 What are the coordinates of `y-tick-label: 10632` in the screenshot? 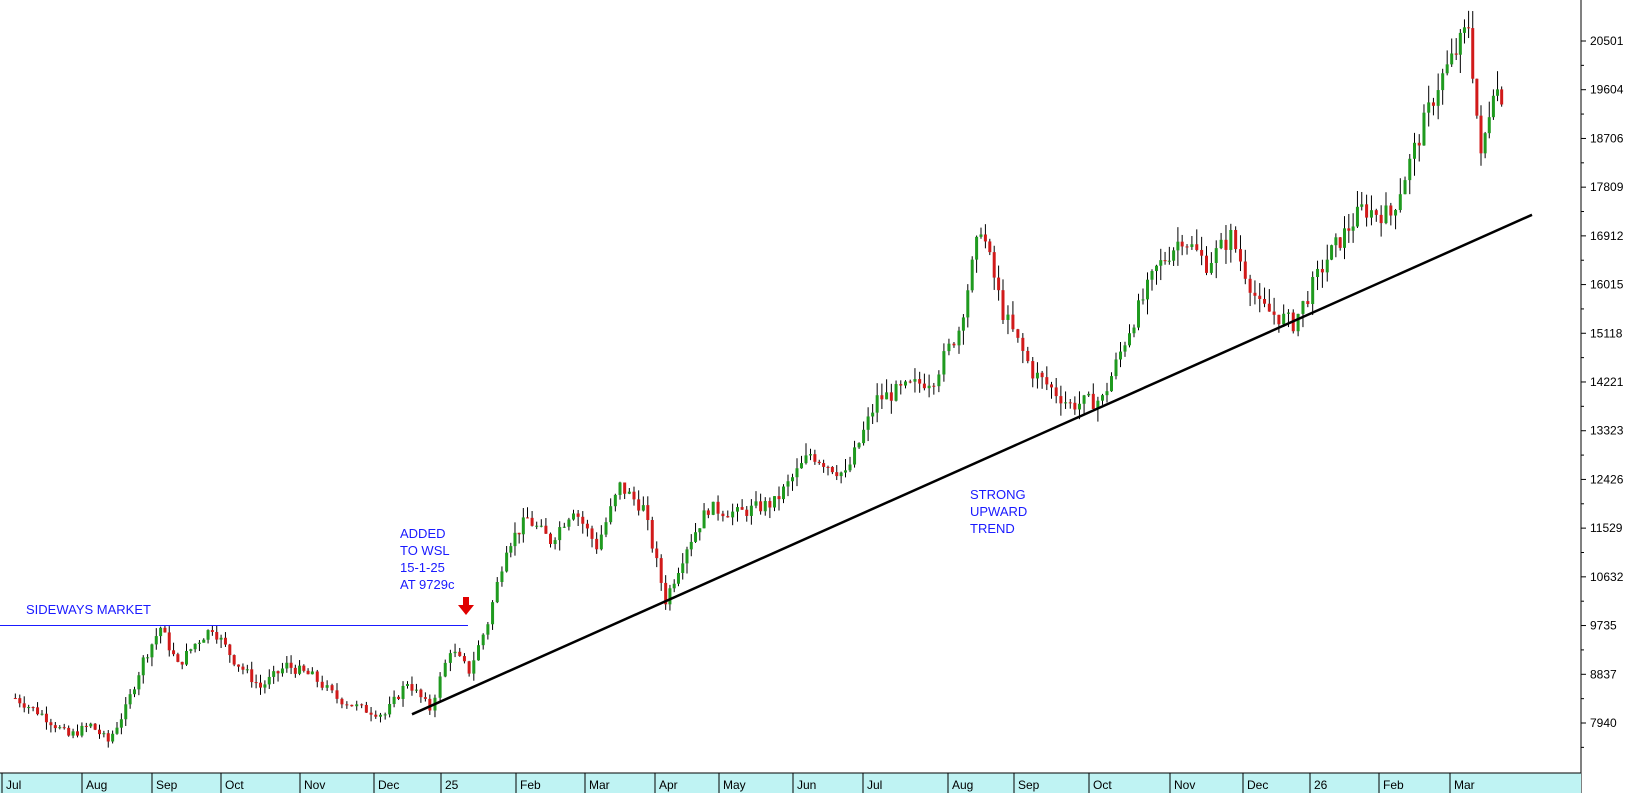 It's located at (1607, 577).